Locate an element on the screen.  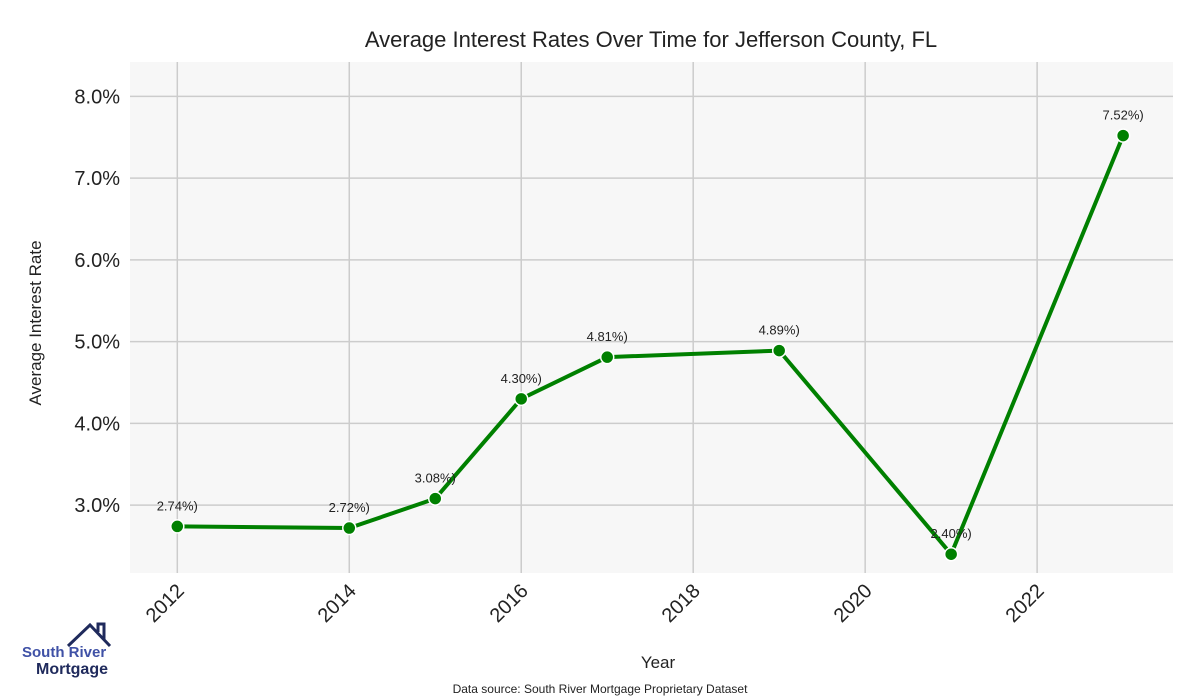
house-roof-icon is located at coordinates (89, 635).